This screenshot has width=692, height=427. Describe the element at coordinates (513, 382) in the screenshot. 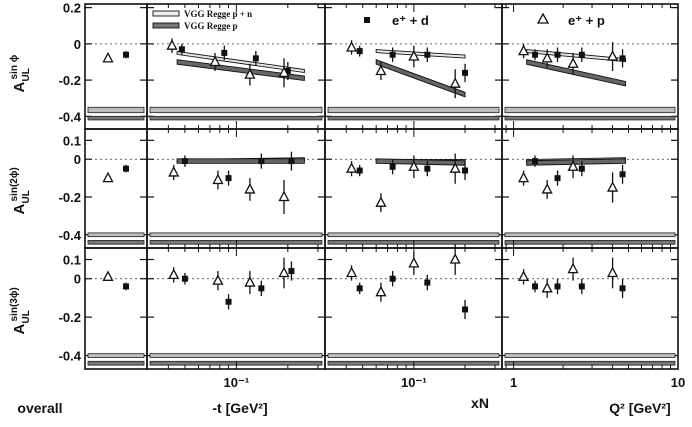

I see `x-tick-label: 1` at that location.